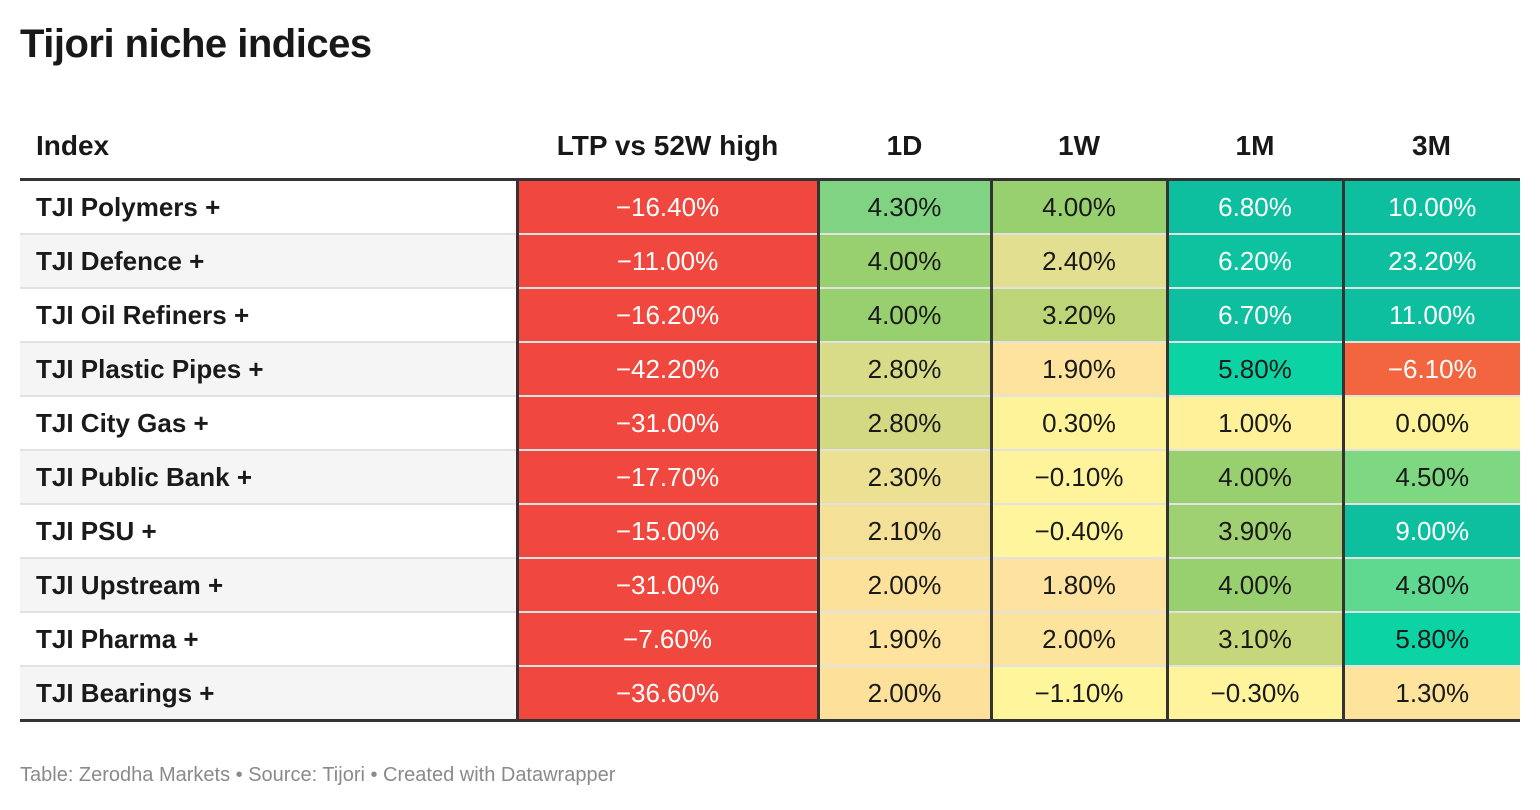  I want to click on index-name: TJI Plastic Pipes +, so click(268, 369).